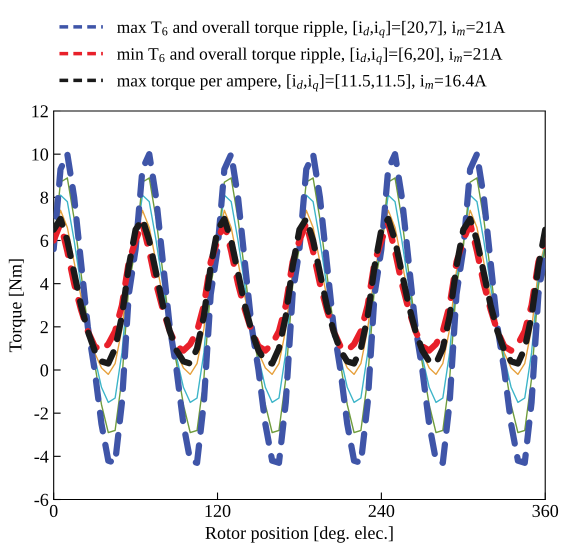  Describe the element at coordinates (54, 511) in the screenshot. I see `x-tick-label: 0` at that location.